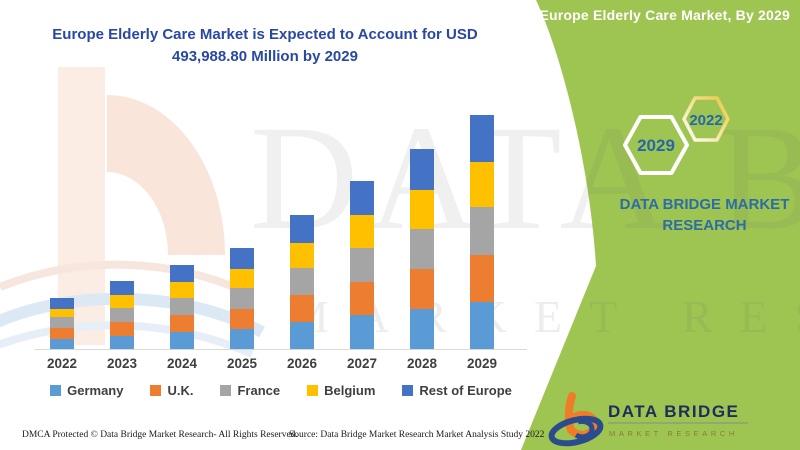 The image size is (800, 450). I want to click on legend-item-germany: Germany, so click(86, 390).